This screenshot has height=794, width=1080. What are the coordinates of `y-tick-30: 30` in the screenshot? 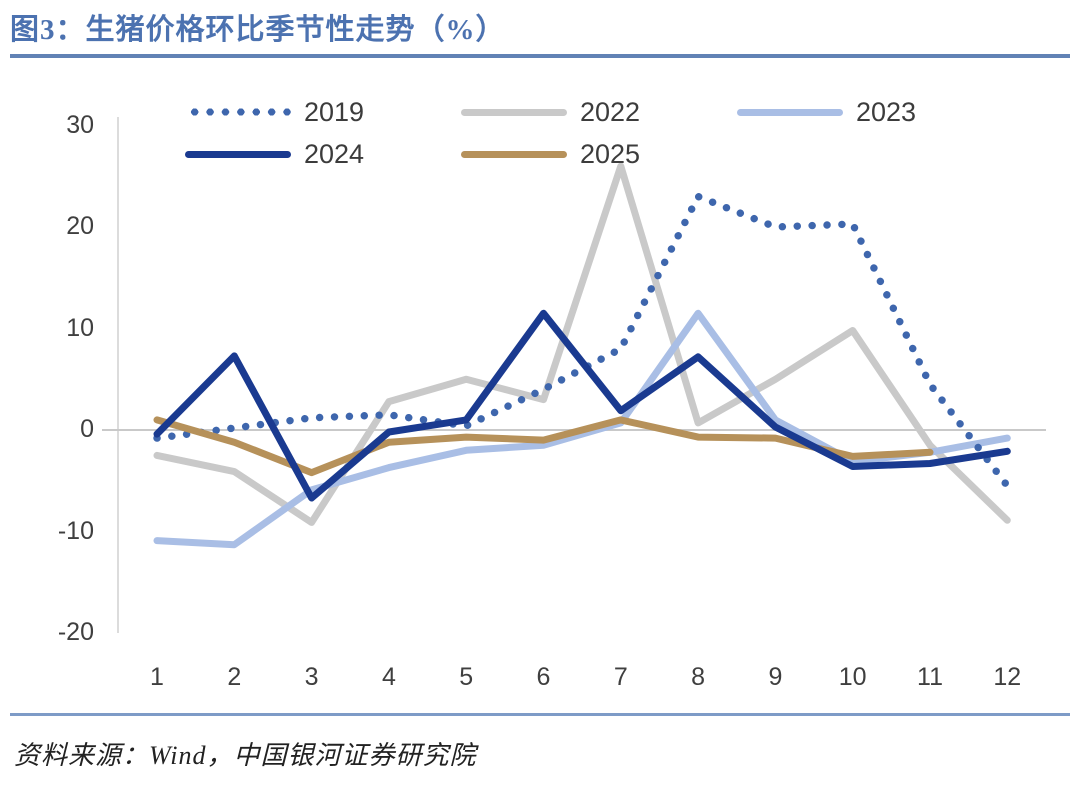 It's located at (80, 124).